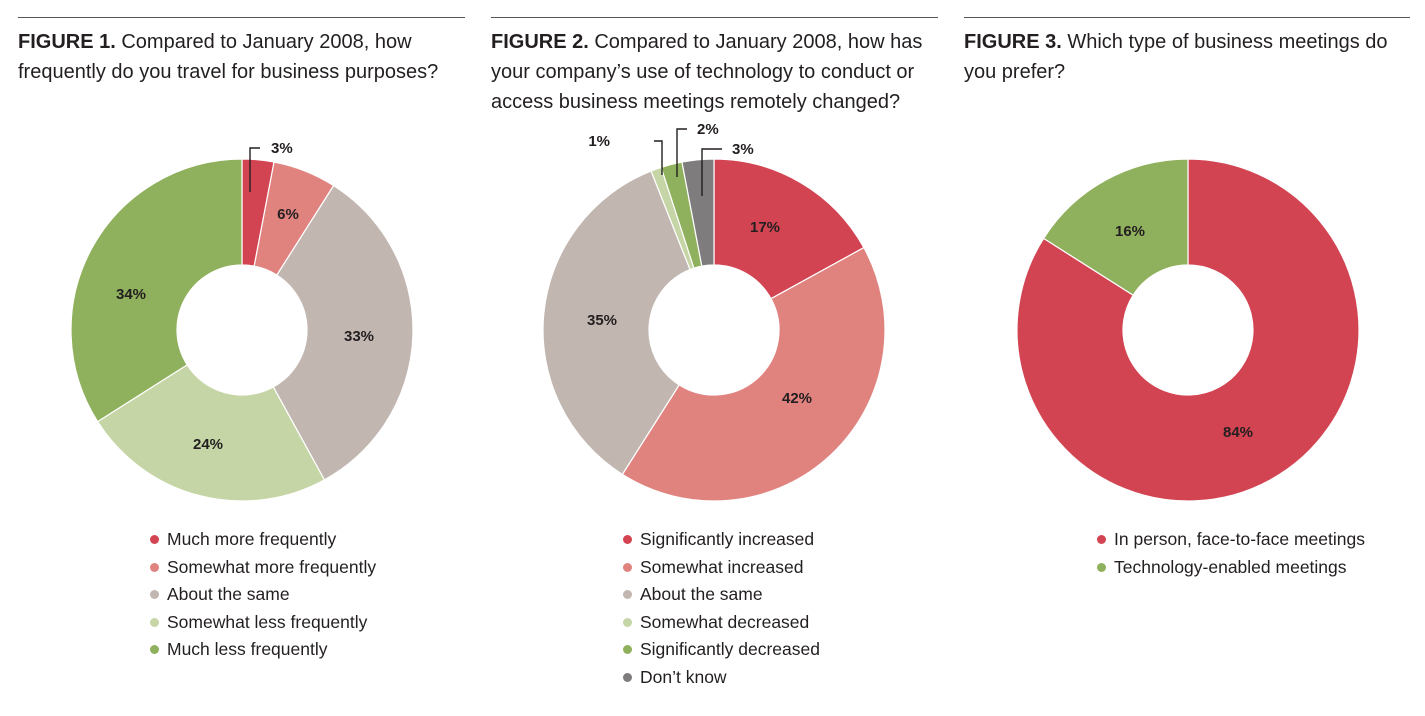  I want to click on figure-1-top-rule, so click(241, 17).